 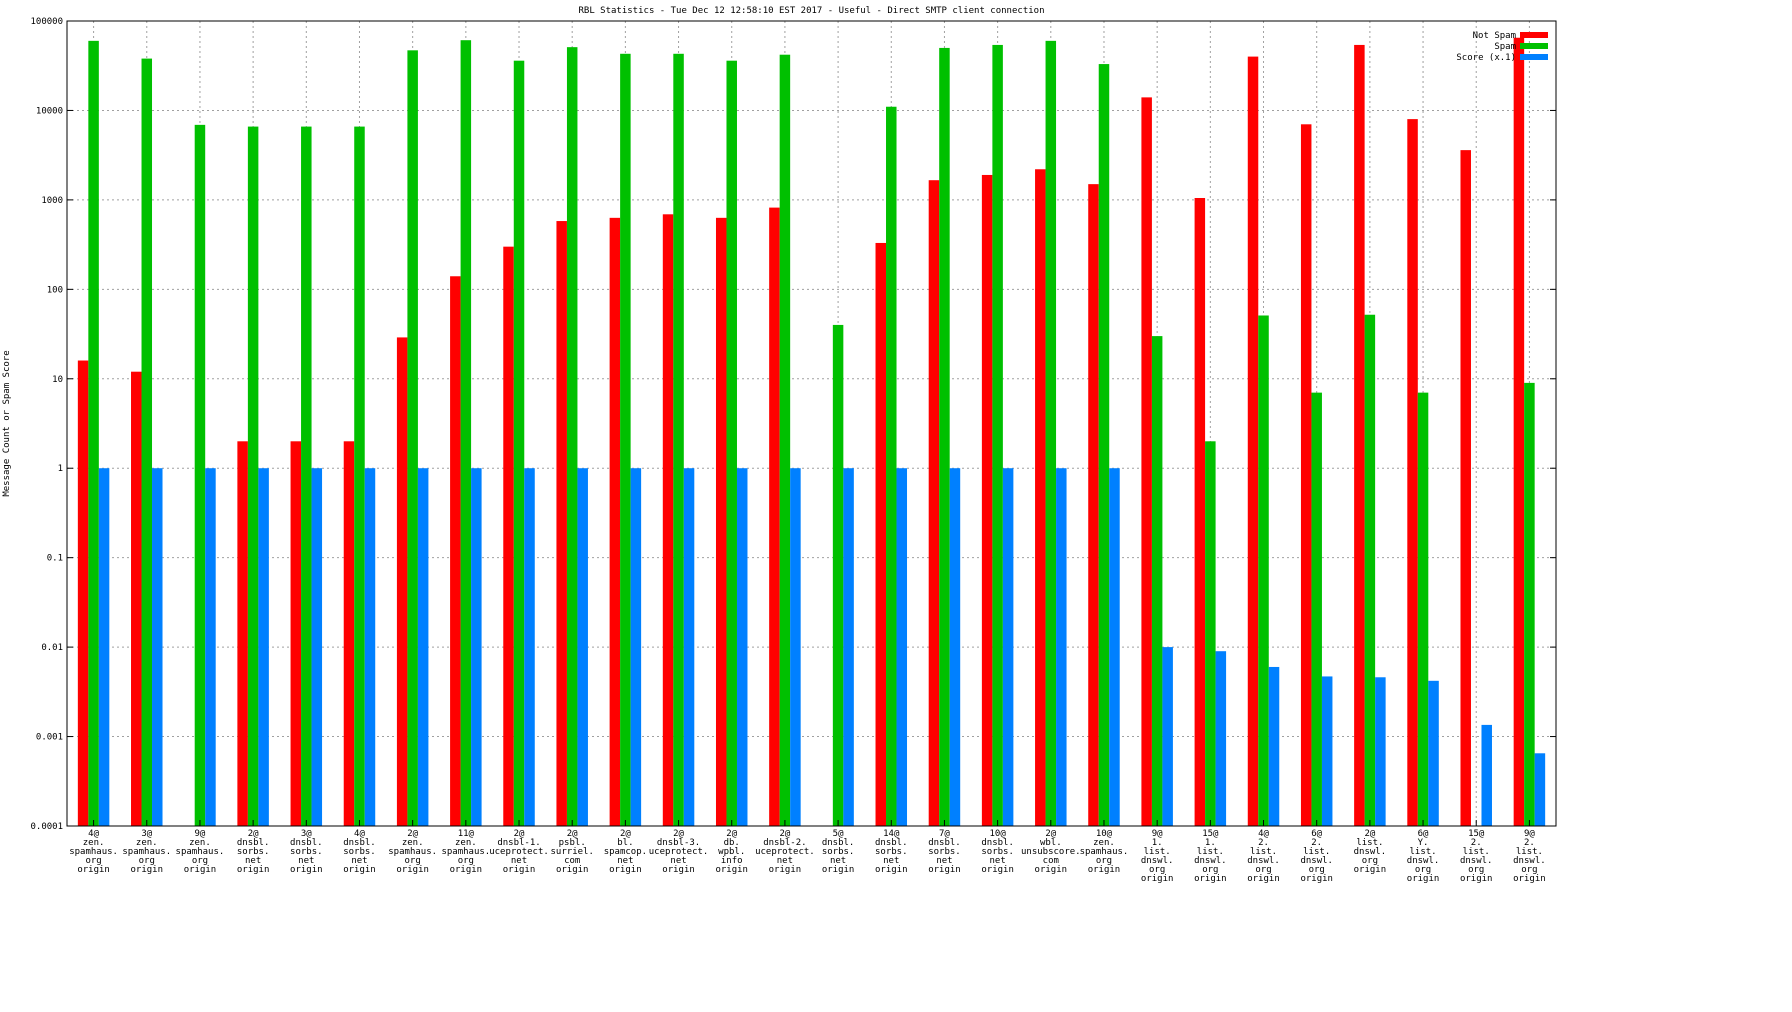 I want to click on y-tick-label: 100000, so click(x=46, y=22).